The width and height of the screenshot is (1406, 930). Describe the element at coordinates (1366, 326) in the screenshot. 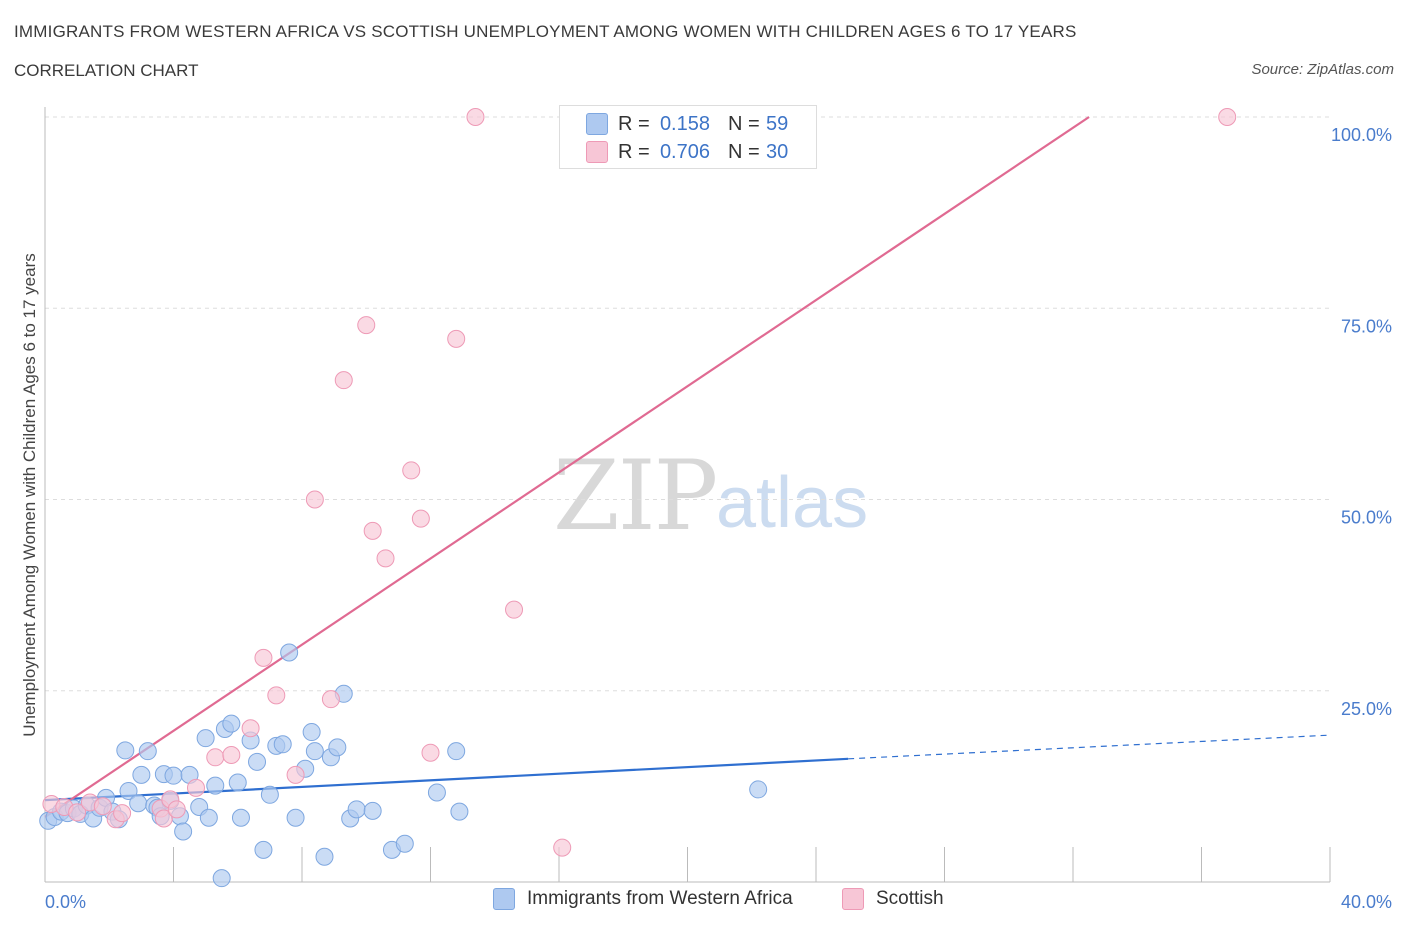

I see `y-tick-label: 75.0%` at that location.